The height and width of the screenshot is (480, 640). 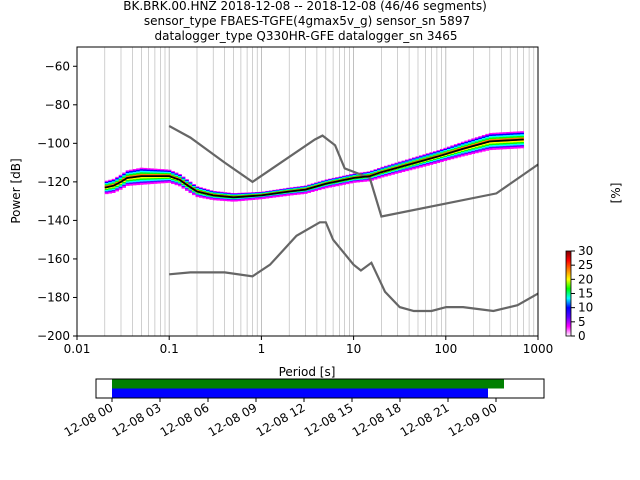 I want to click on timeline-tick-label: 12-08 21, so click(x=425, y=419).